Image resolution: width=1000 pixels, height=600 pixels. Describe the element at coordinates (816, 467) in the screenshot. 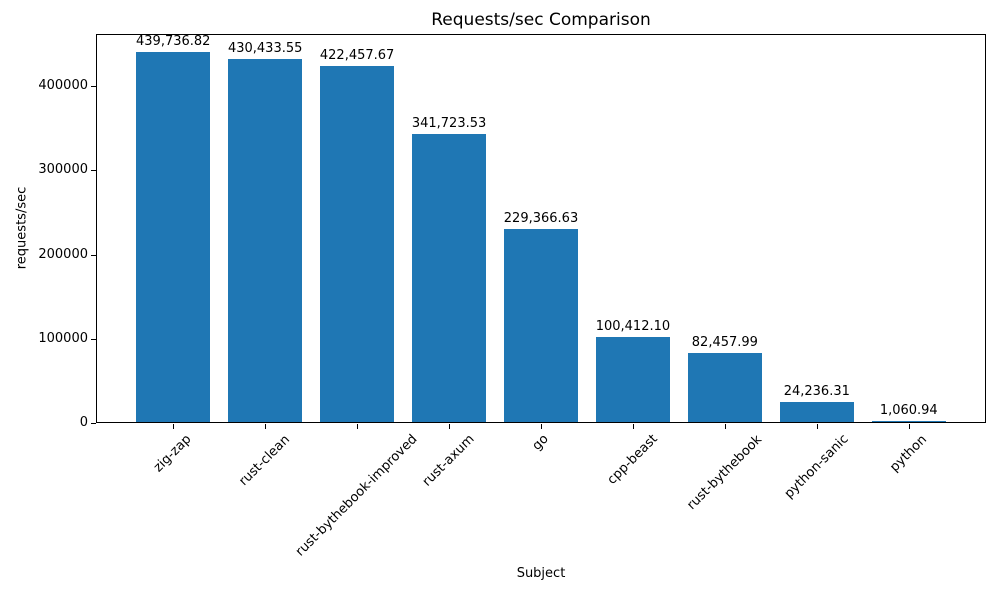

I see `x-tick-label: python-sanic` at that location.